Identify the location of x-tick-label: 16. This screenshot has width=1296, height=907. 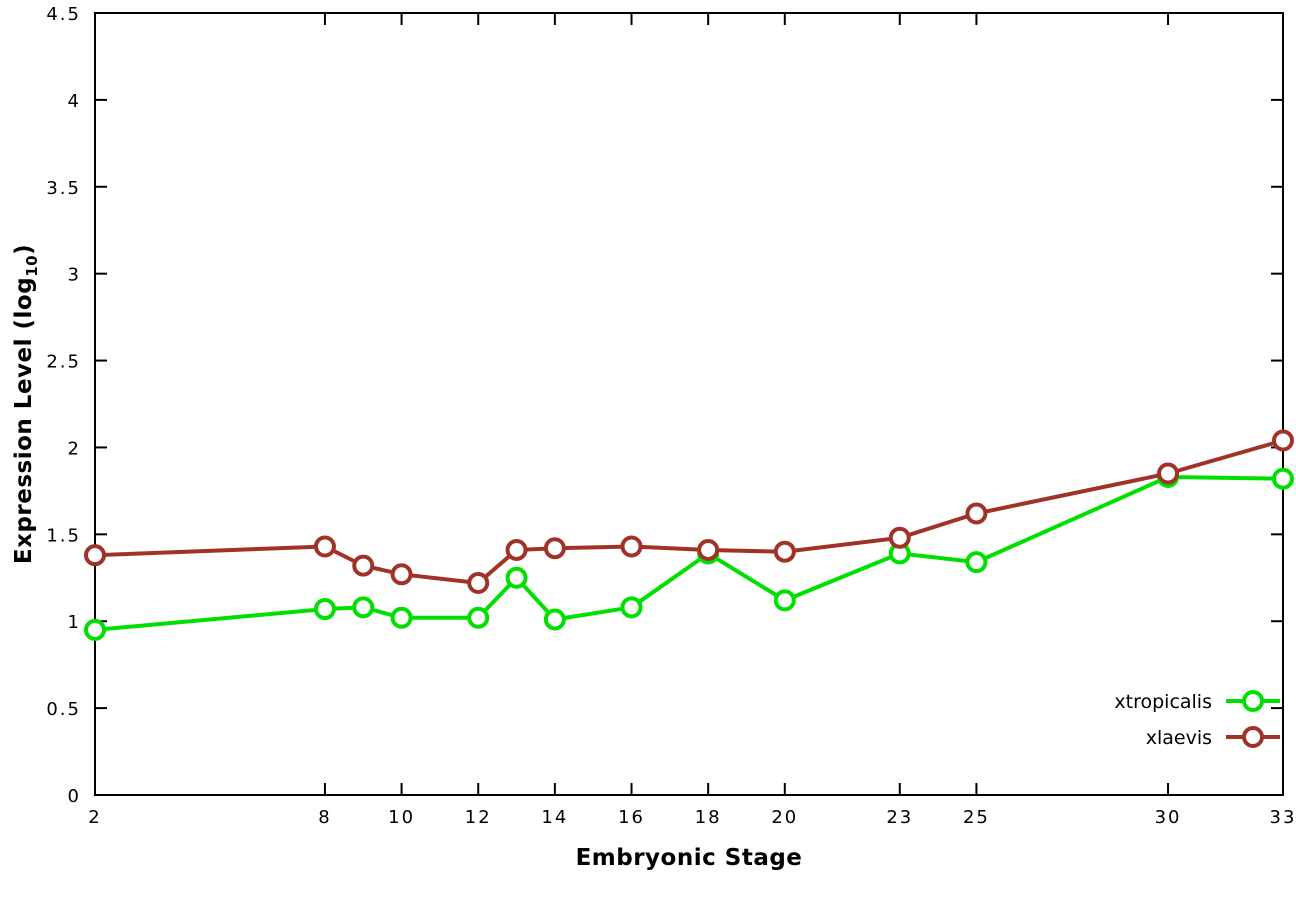
(631, 817).